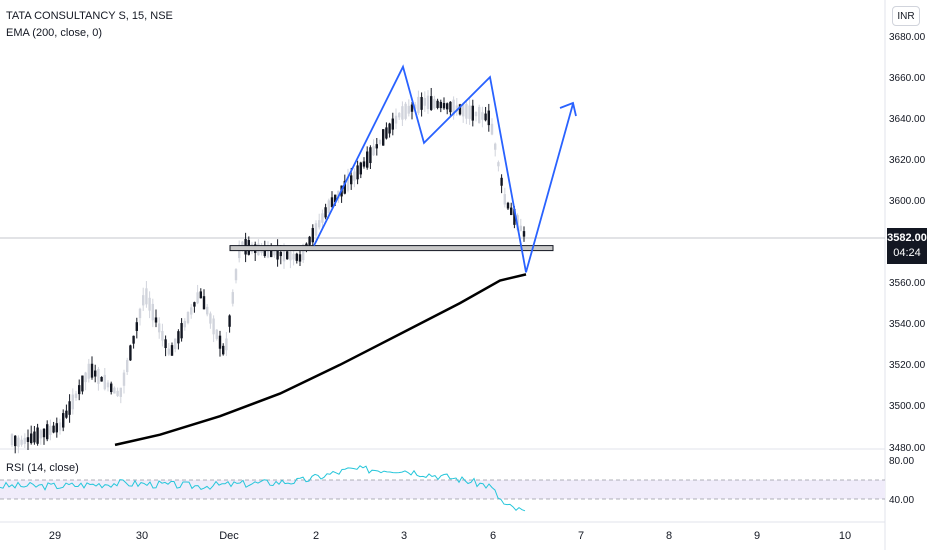 This screenshot has height=550, width=932. I want to click on rsi-legend: RSI (14, close), so click(42, 468).